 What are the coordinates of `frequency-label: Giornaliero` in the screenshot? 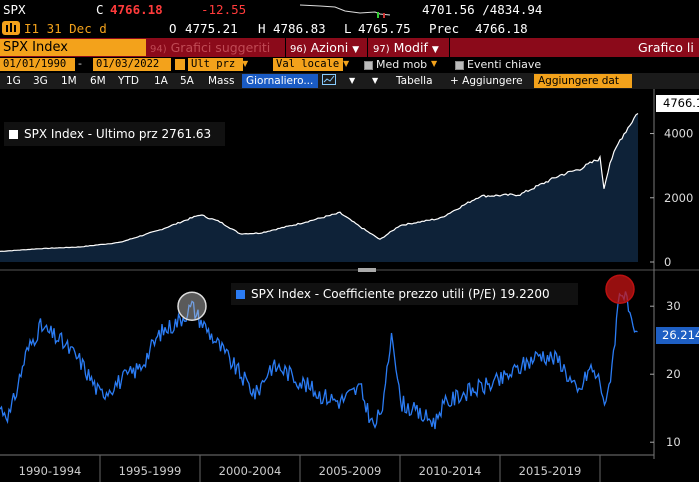 It's located at (275, 81).